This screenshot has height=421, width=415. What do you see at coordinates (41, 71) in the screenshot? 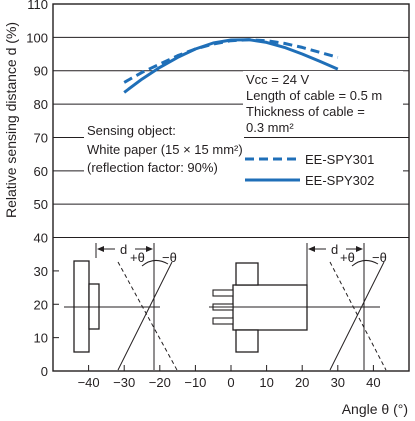
I see `y-tick-label-90: 90` at bounding box center [41, 71].